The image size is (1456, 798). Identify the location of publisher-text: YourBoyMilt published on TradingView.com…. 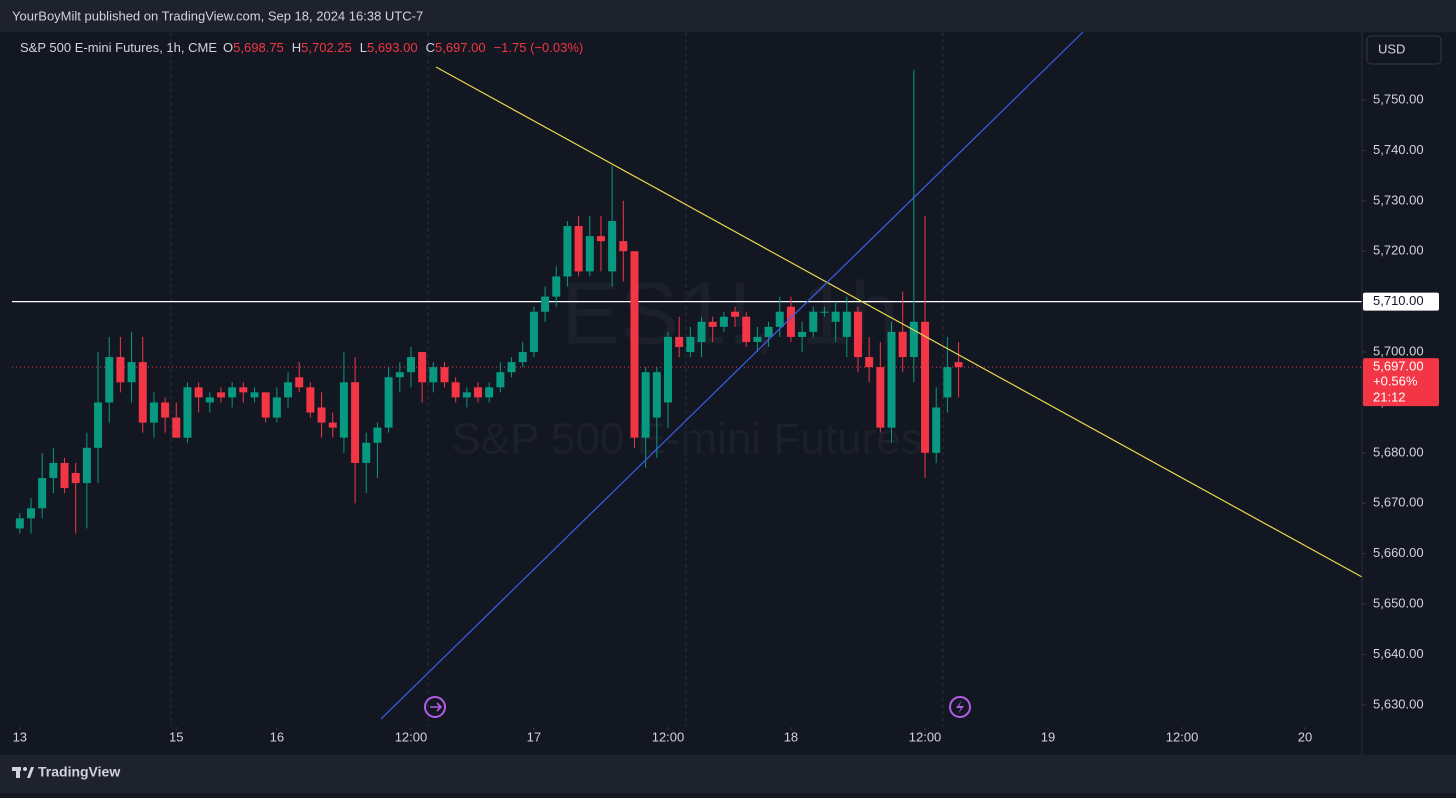
(217, 15).